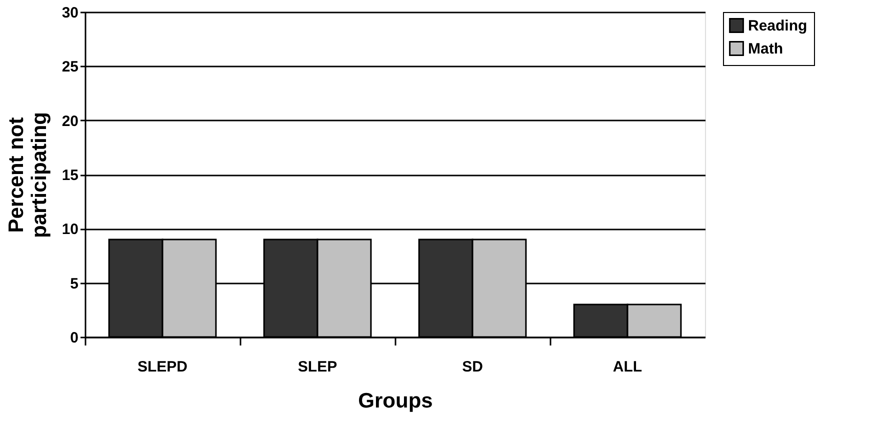  I want to click on legend-label: Reading, so click(778, 26).